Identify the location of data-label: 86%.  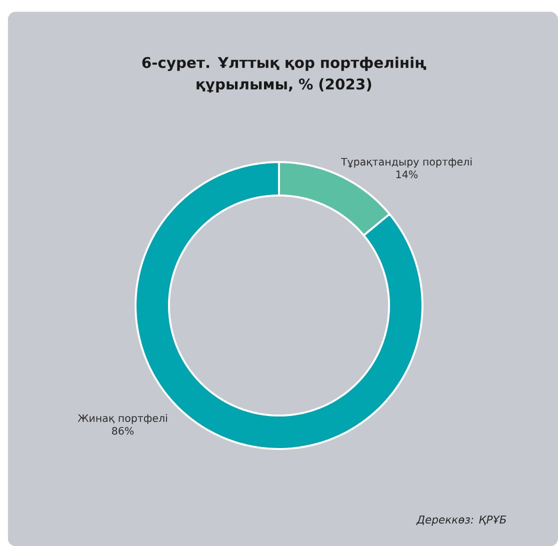
(123, 430).